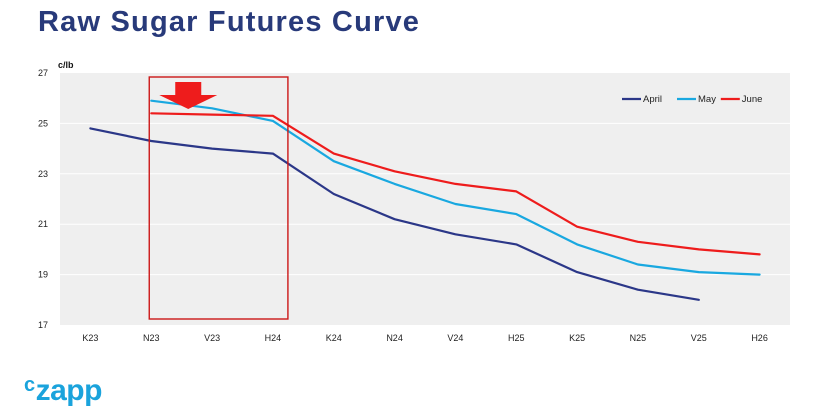  Describe the element at coordinates (273, 338) in the screenshot. I see `x-tick-h24: H24` at that location.